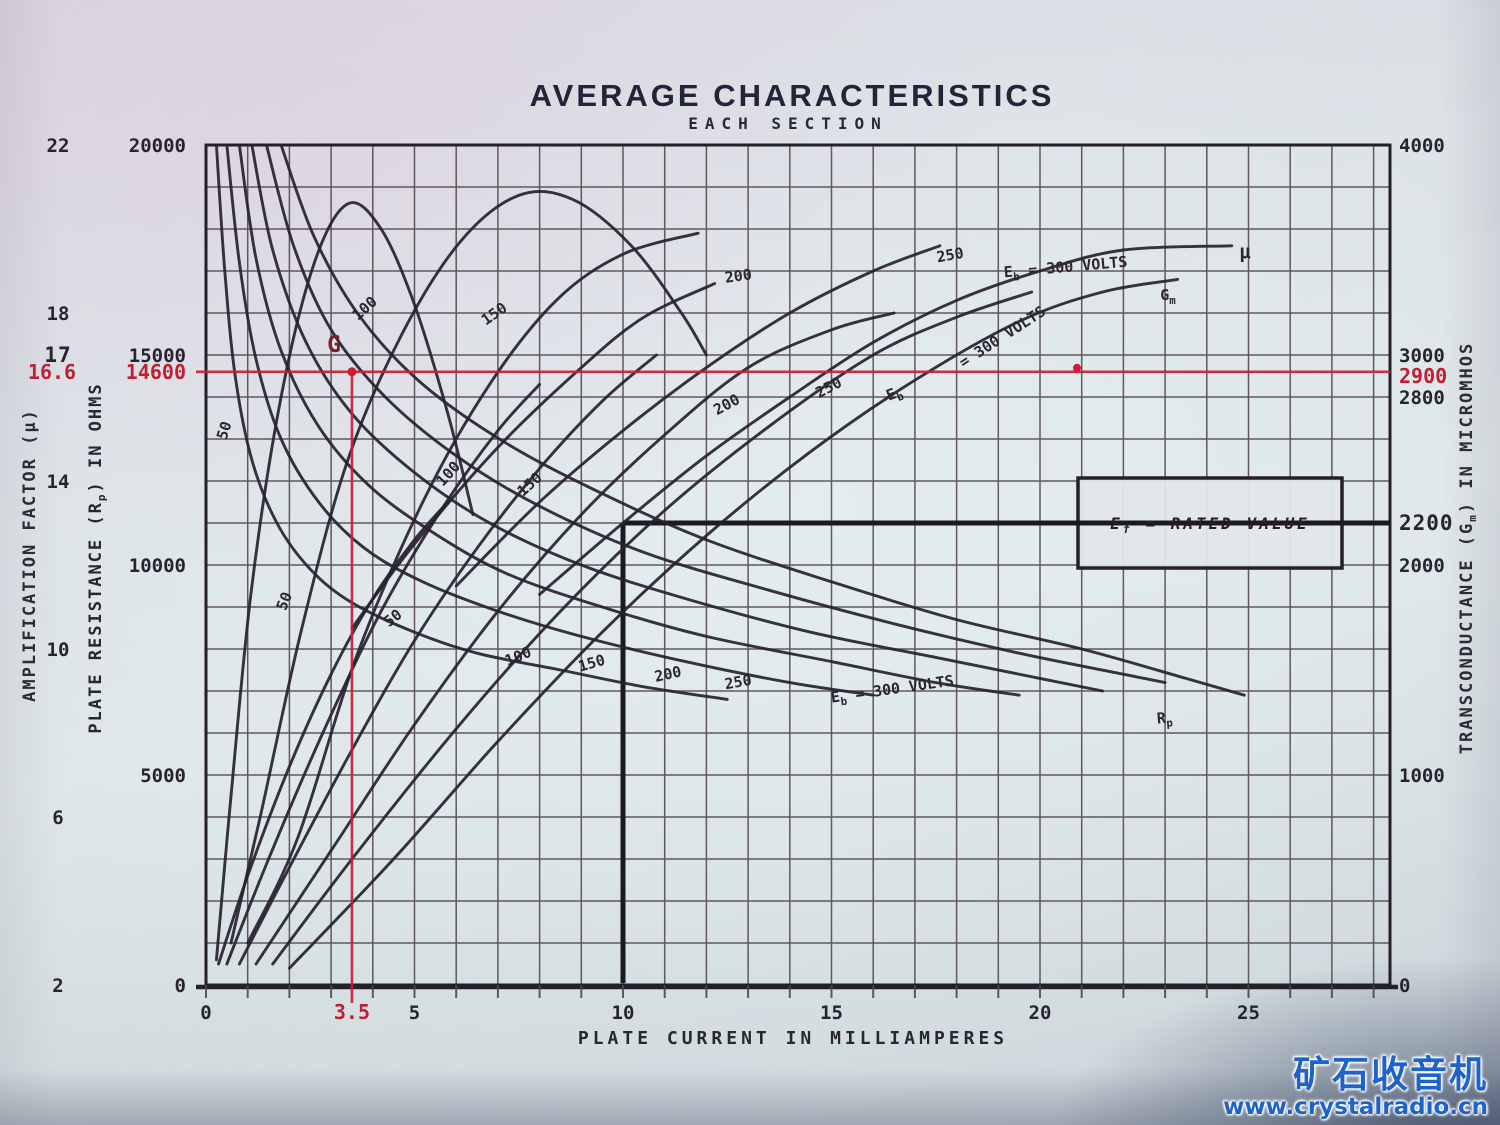  Describe the element at coordinates (58, 314) in the screenshot. I see `mu-axis-tick-label: 18` at that location.